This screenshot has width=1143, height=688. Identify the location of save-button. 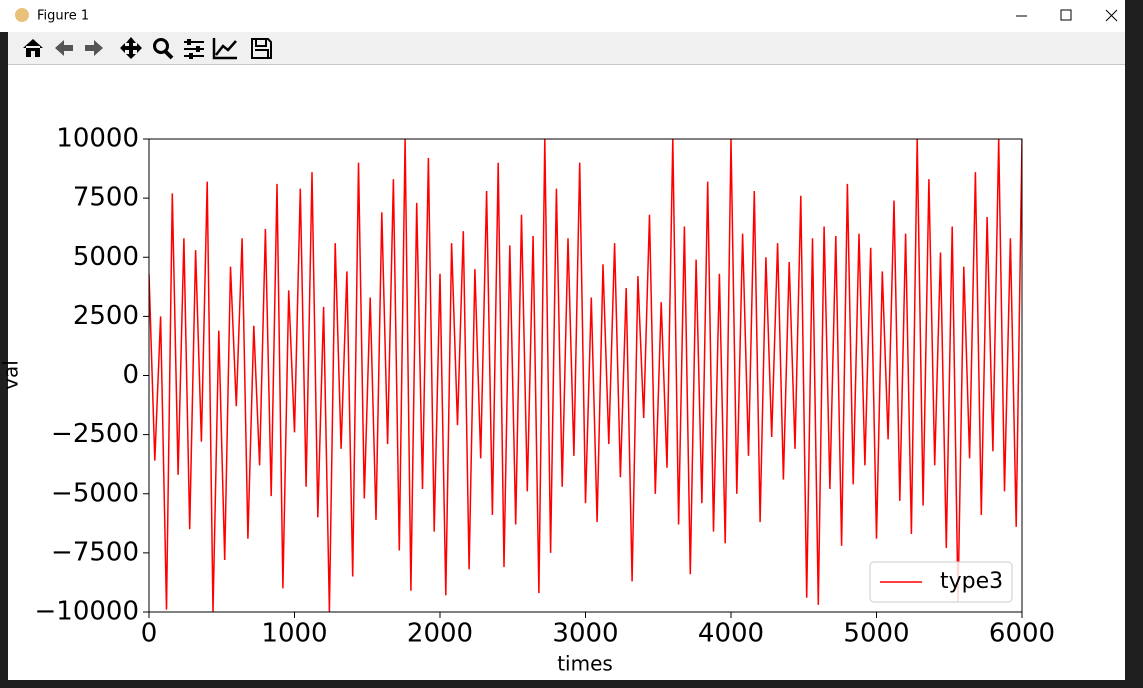
(261, 48).